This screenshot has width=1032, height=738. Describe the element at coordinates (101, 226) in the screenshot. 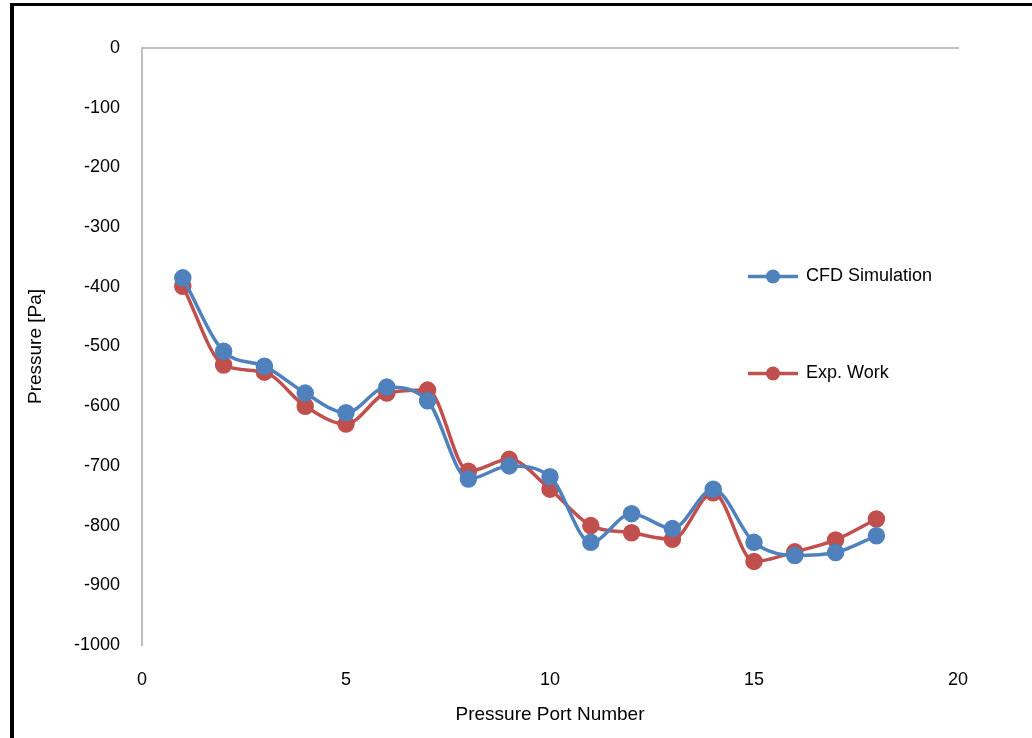

I see `y-tick-label: -300` at that location.